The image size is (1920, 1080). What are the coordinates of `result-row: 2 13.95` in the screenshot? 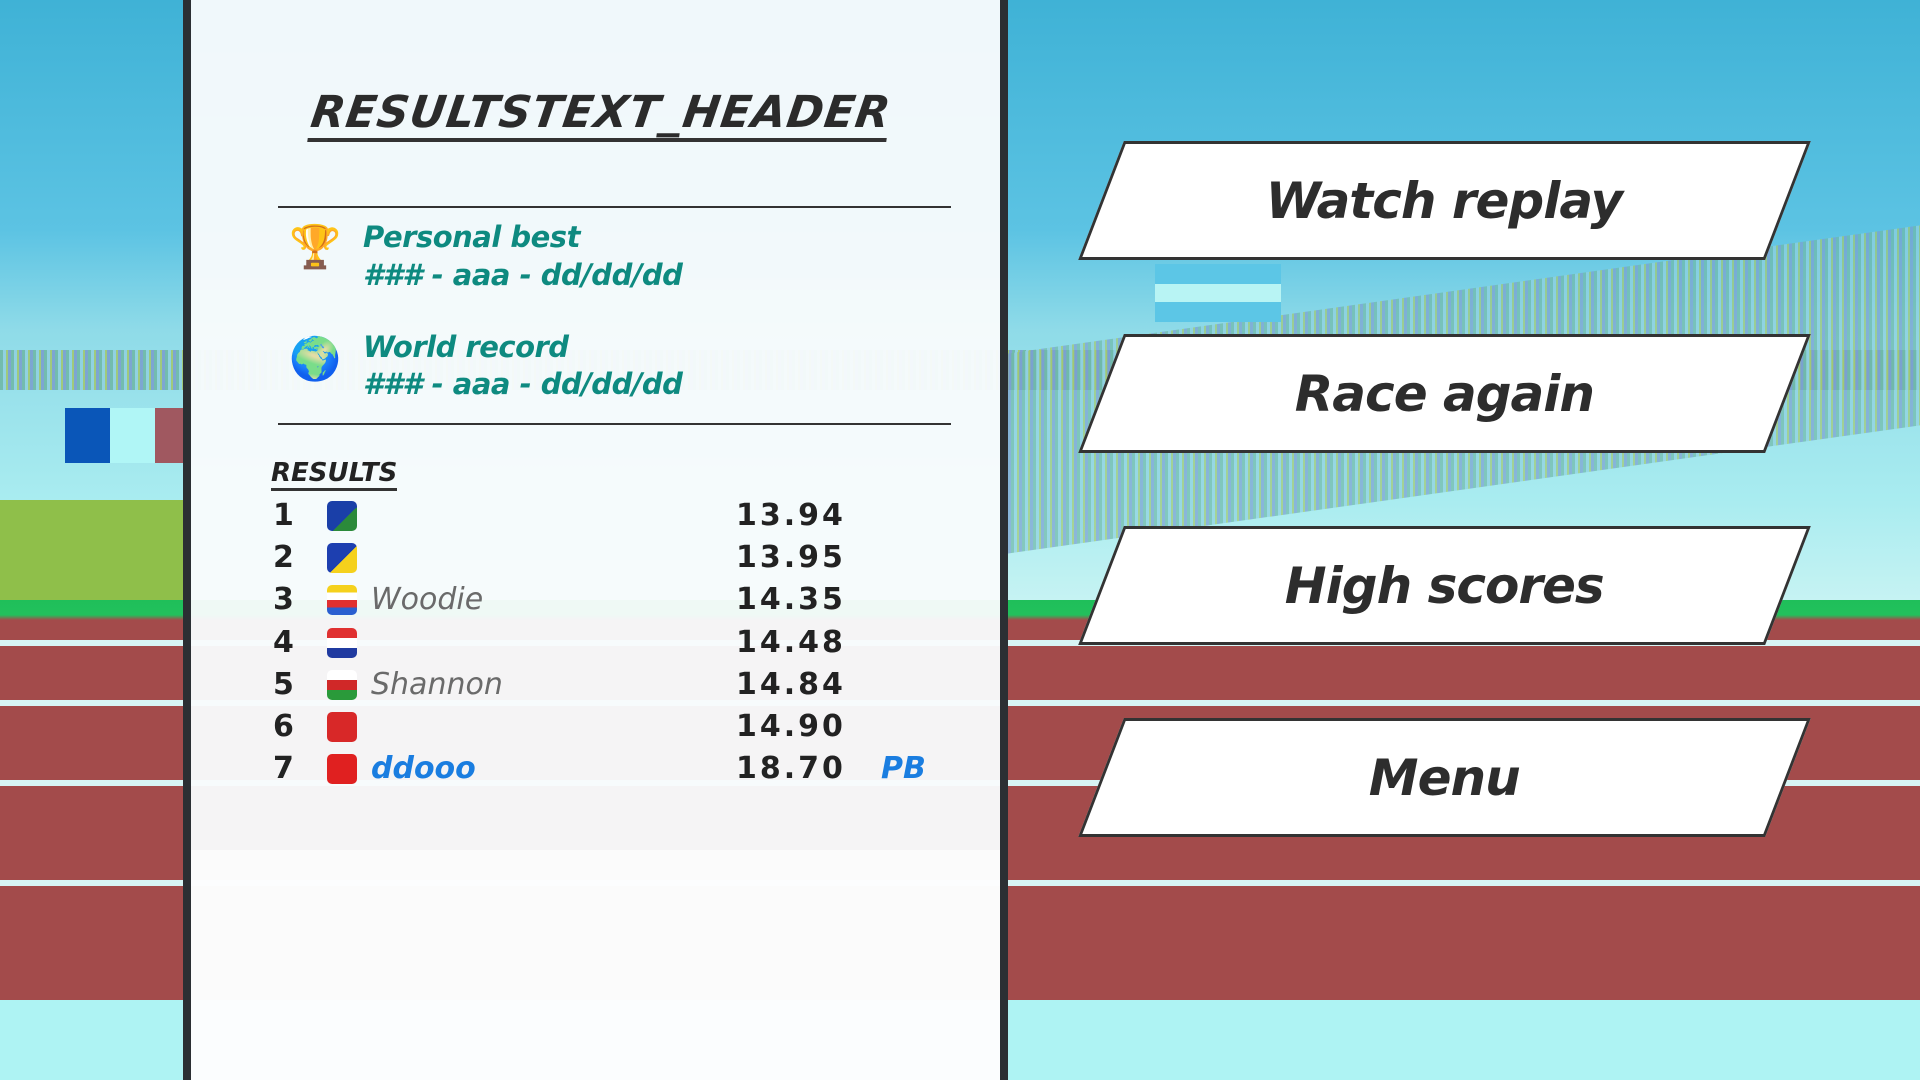 It's located at (621, 558).